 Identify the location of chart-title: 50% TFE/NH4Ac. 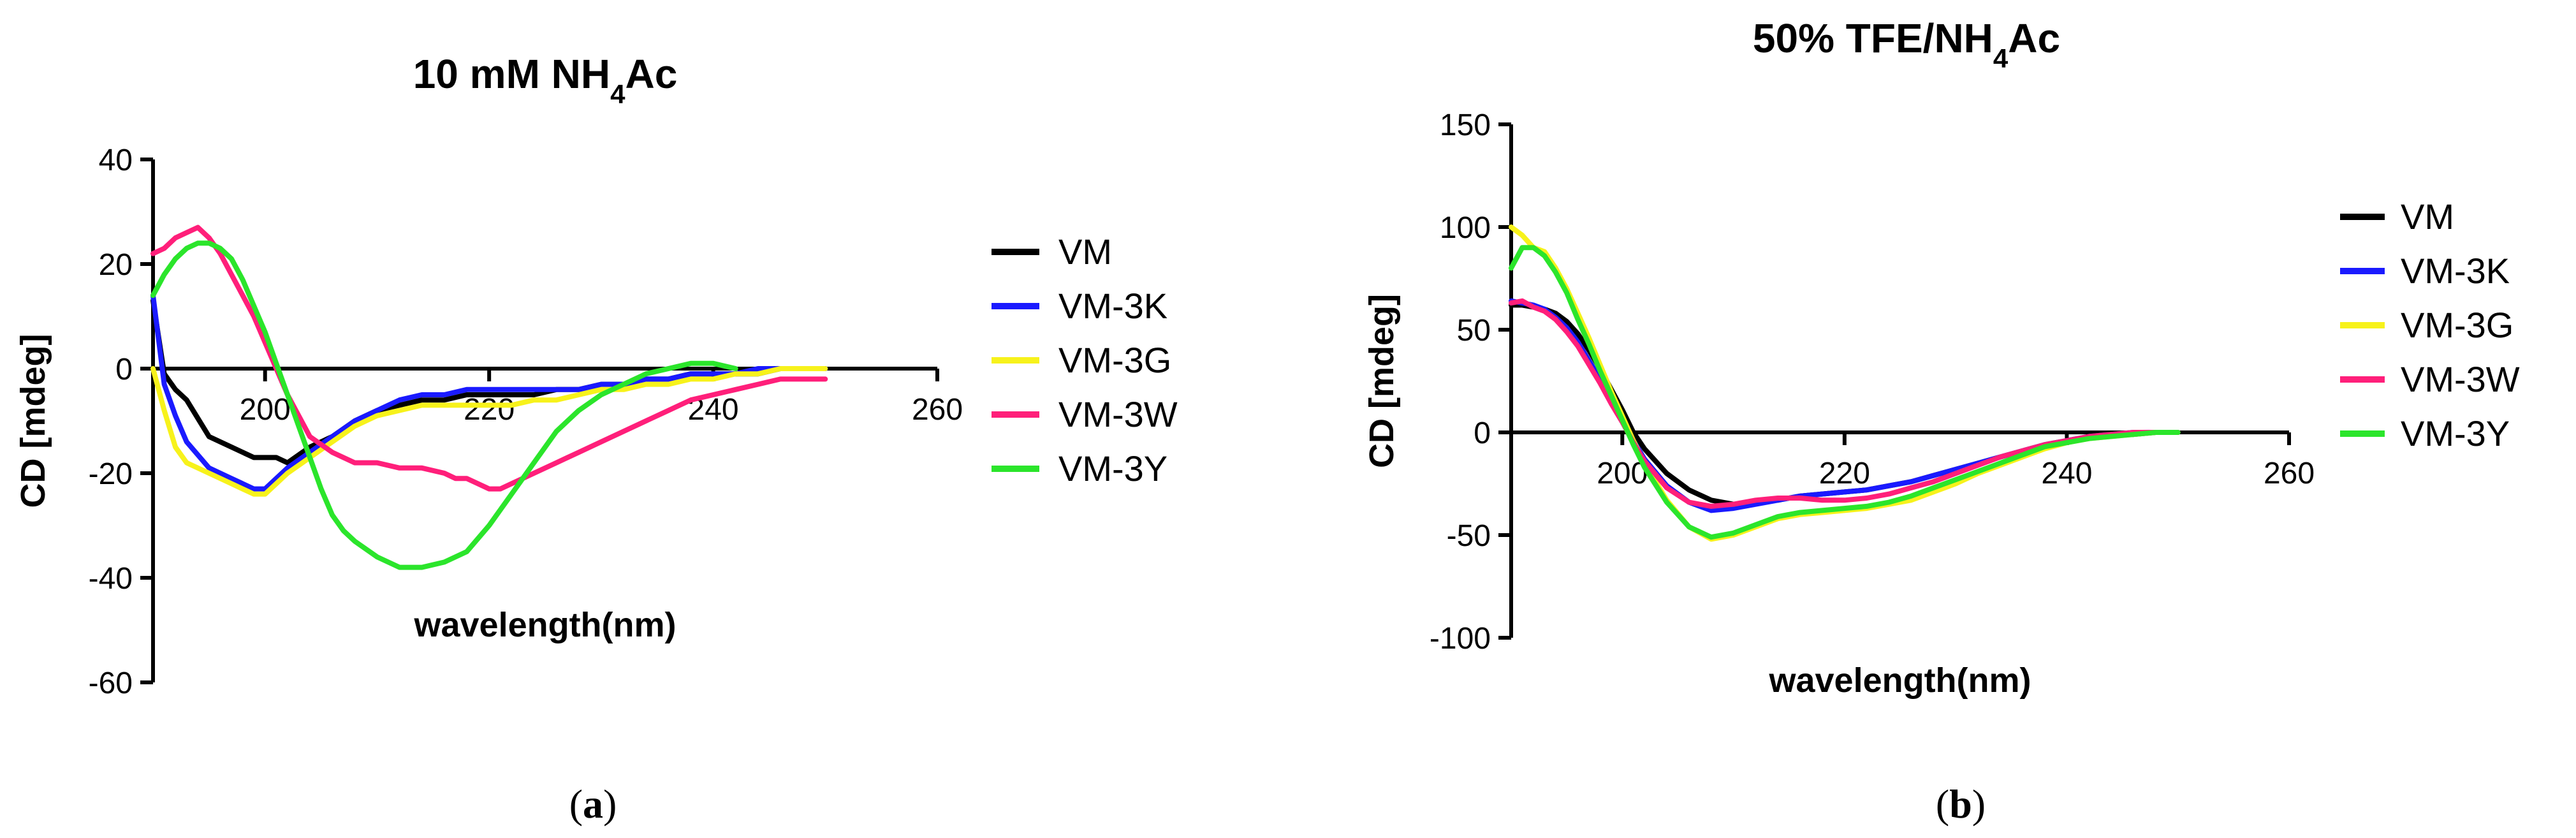
(1906, 44).